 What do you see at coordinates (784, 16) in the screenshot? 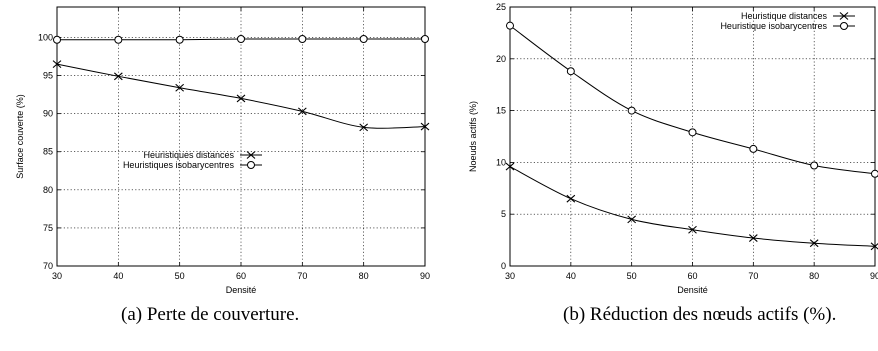
I see `legend-label: Heuristique distances` at bounding box center [784, 16].